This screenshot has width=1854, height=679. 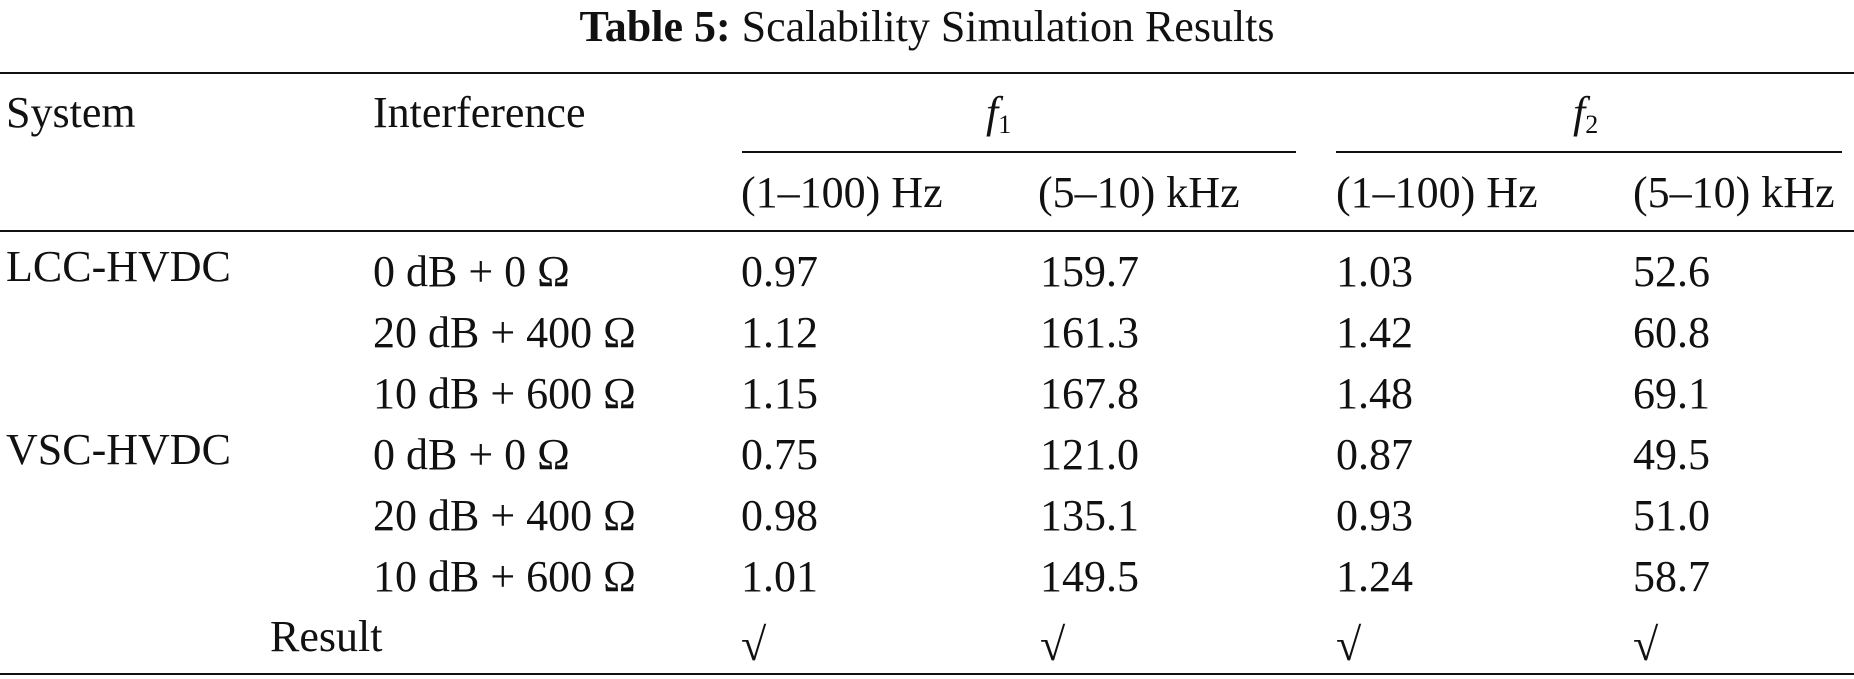 I want to click on table-cell: 1.42, so click(x=1374, y=332).